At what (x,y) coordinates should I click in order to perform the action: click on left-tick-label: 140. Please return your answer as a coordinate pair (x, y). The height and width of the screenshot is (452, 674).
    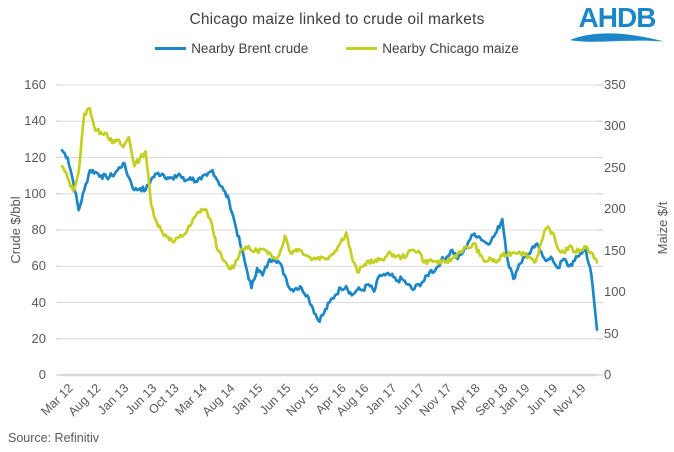
    Looking at the image, I should click on (35, 121).